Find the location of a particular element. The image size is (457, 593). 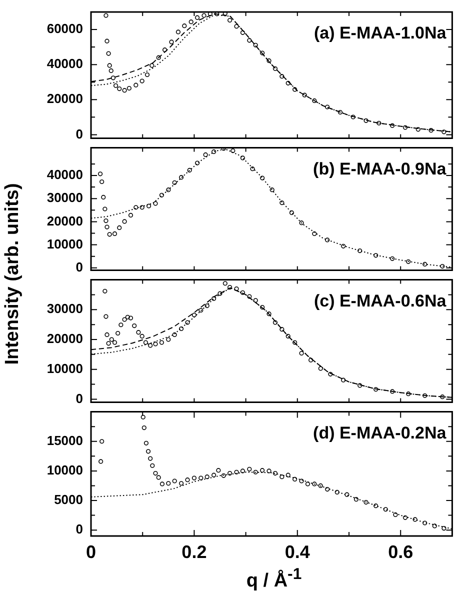

annotation: (d) E-MAA-0.2Na is located at coordinates (380, 432).